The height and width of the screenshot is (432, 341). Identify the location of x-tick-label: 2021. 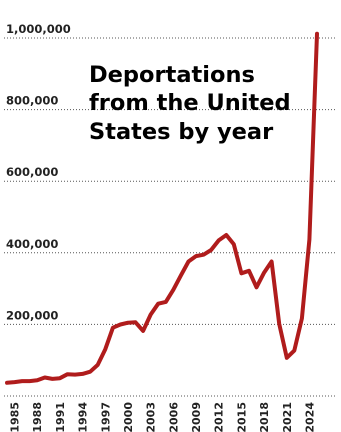
(287, 417).